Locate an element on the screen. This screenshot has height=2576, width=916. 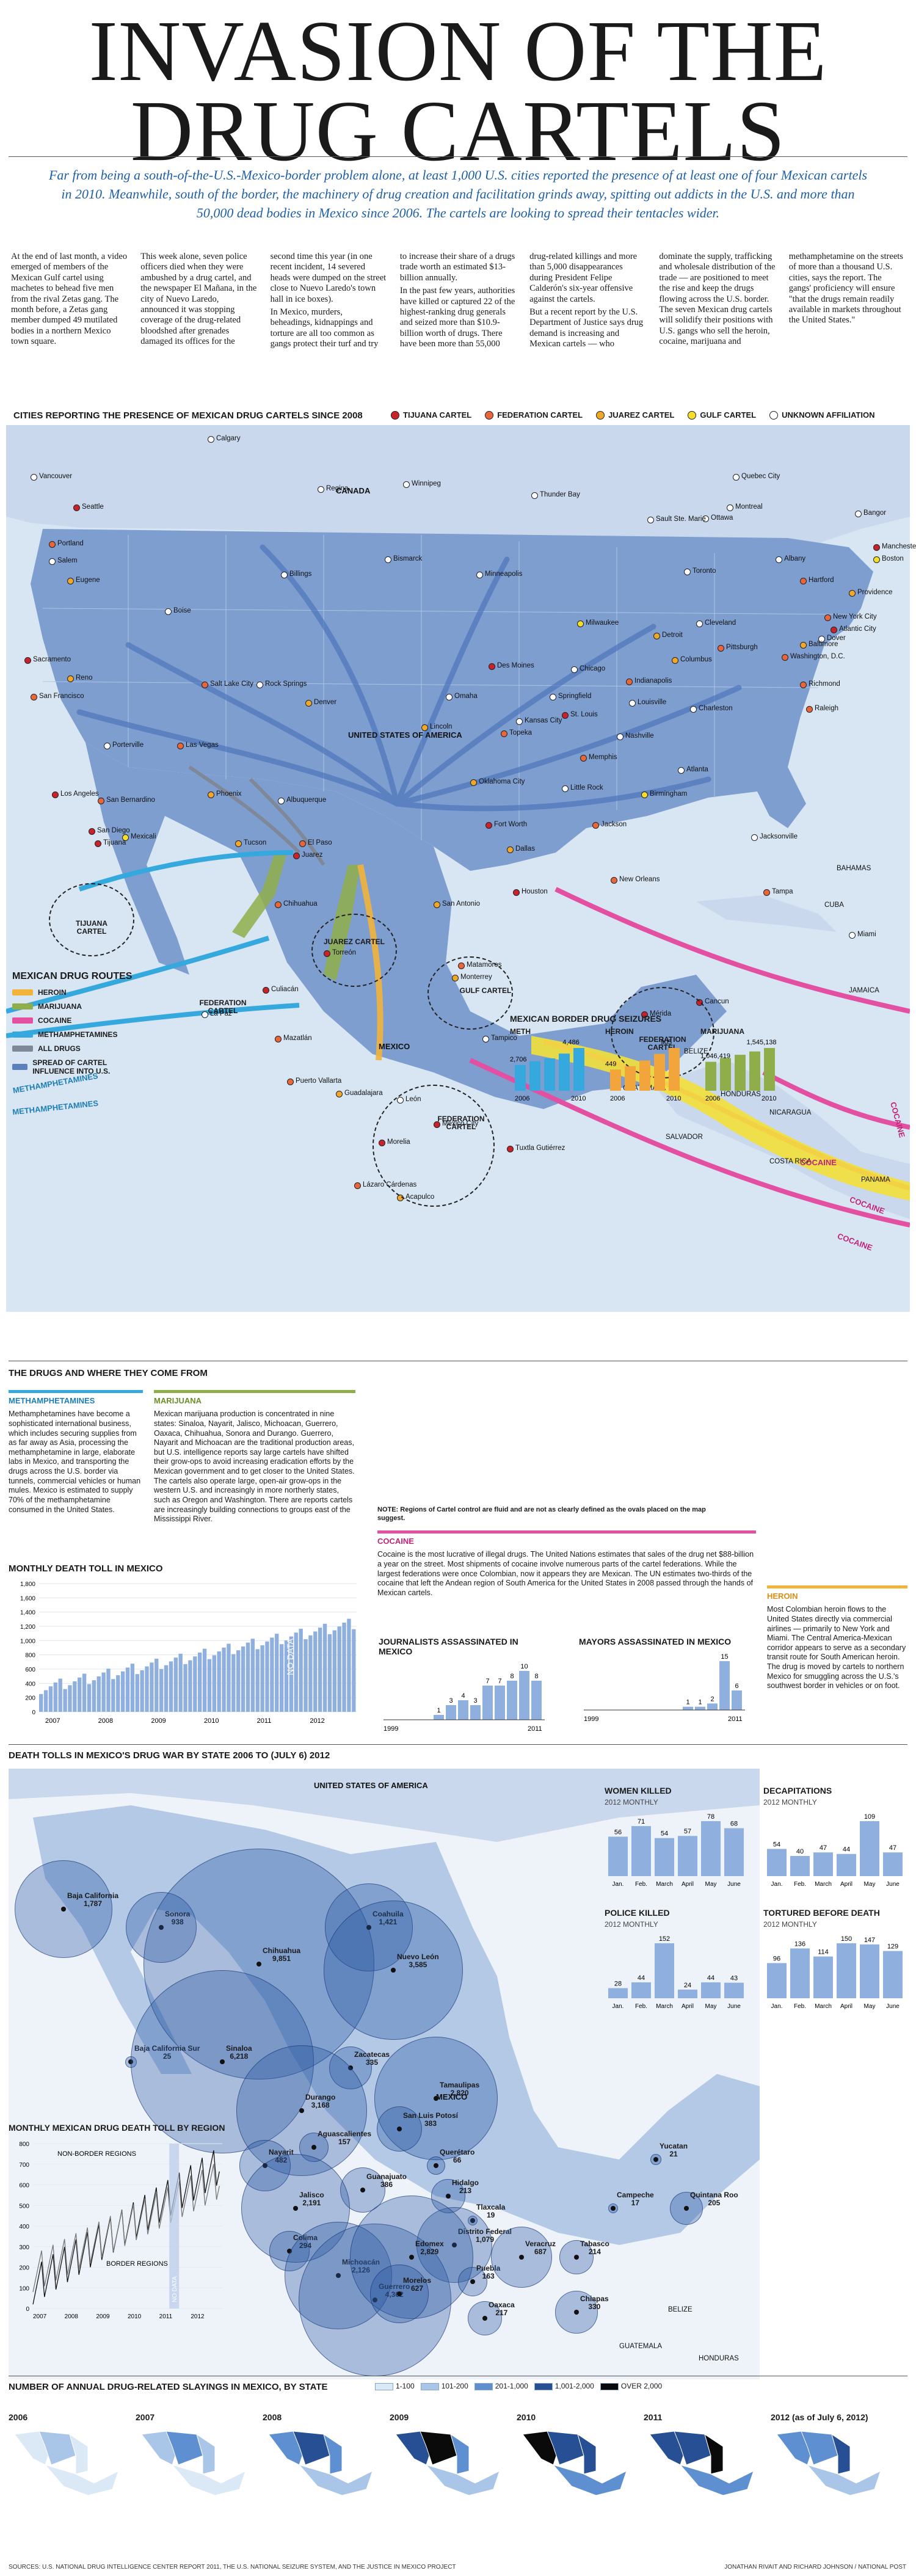
small-bar-label: 47 is located at coordinates (892, 1848).